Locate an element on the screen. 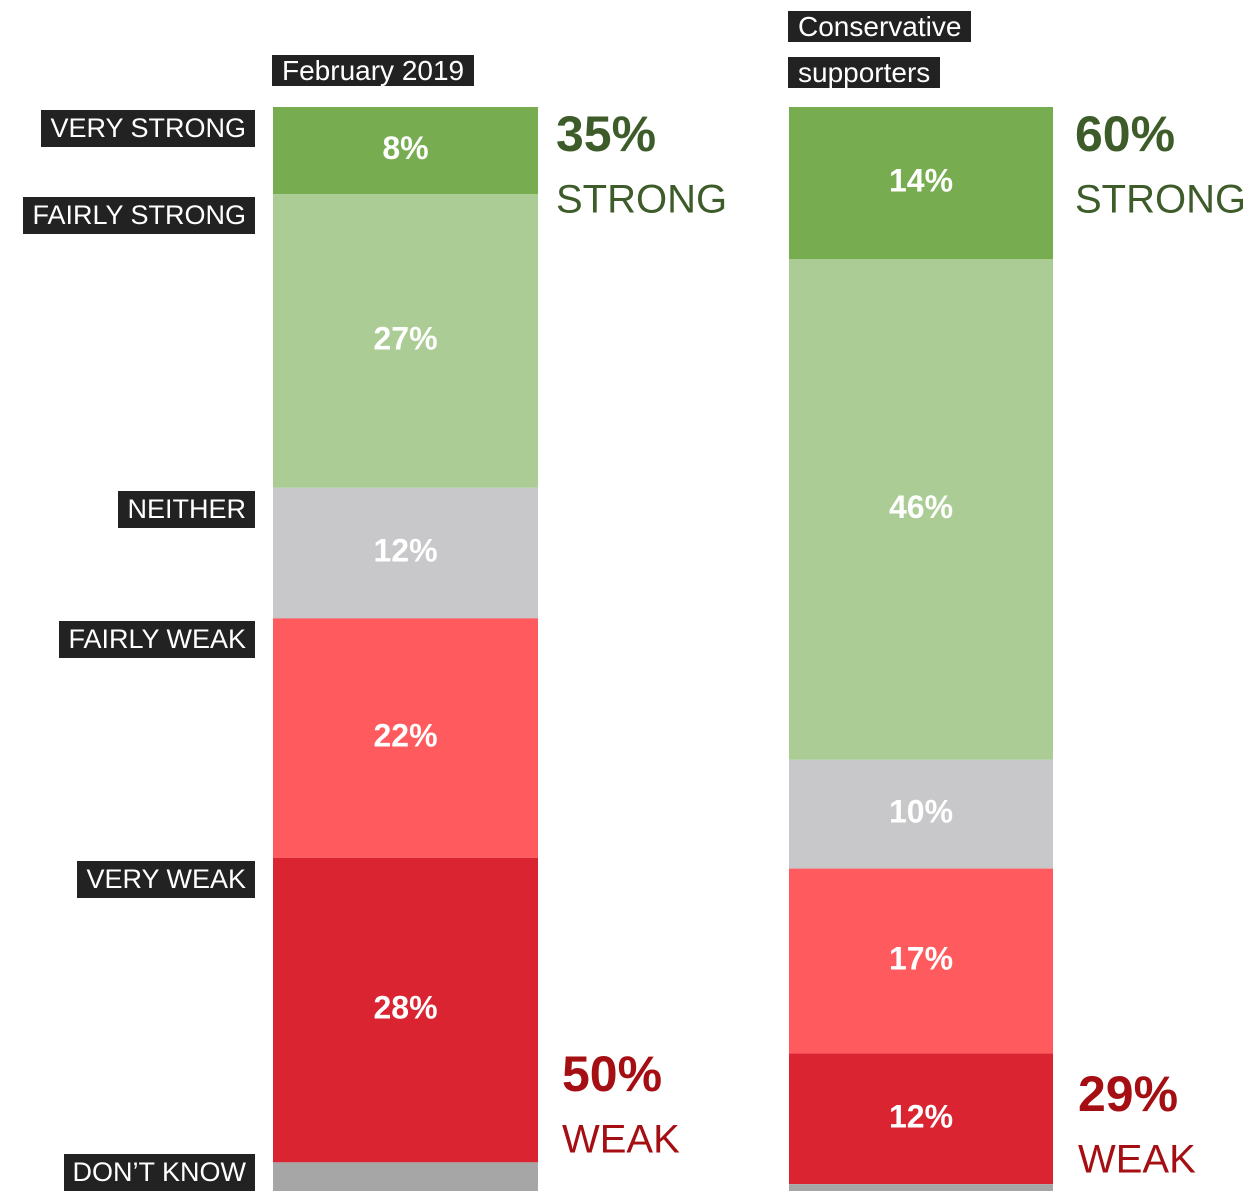 The width and height of the screenshot is (1243, 1191). summary-value: 50% is located at coordinates (612, 1074).